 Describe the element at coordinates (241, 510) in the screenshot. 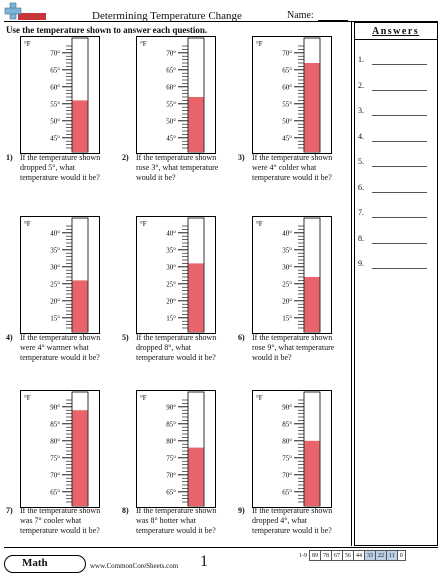

I see `question-number: 9)` at that location.